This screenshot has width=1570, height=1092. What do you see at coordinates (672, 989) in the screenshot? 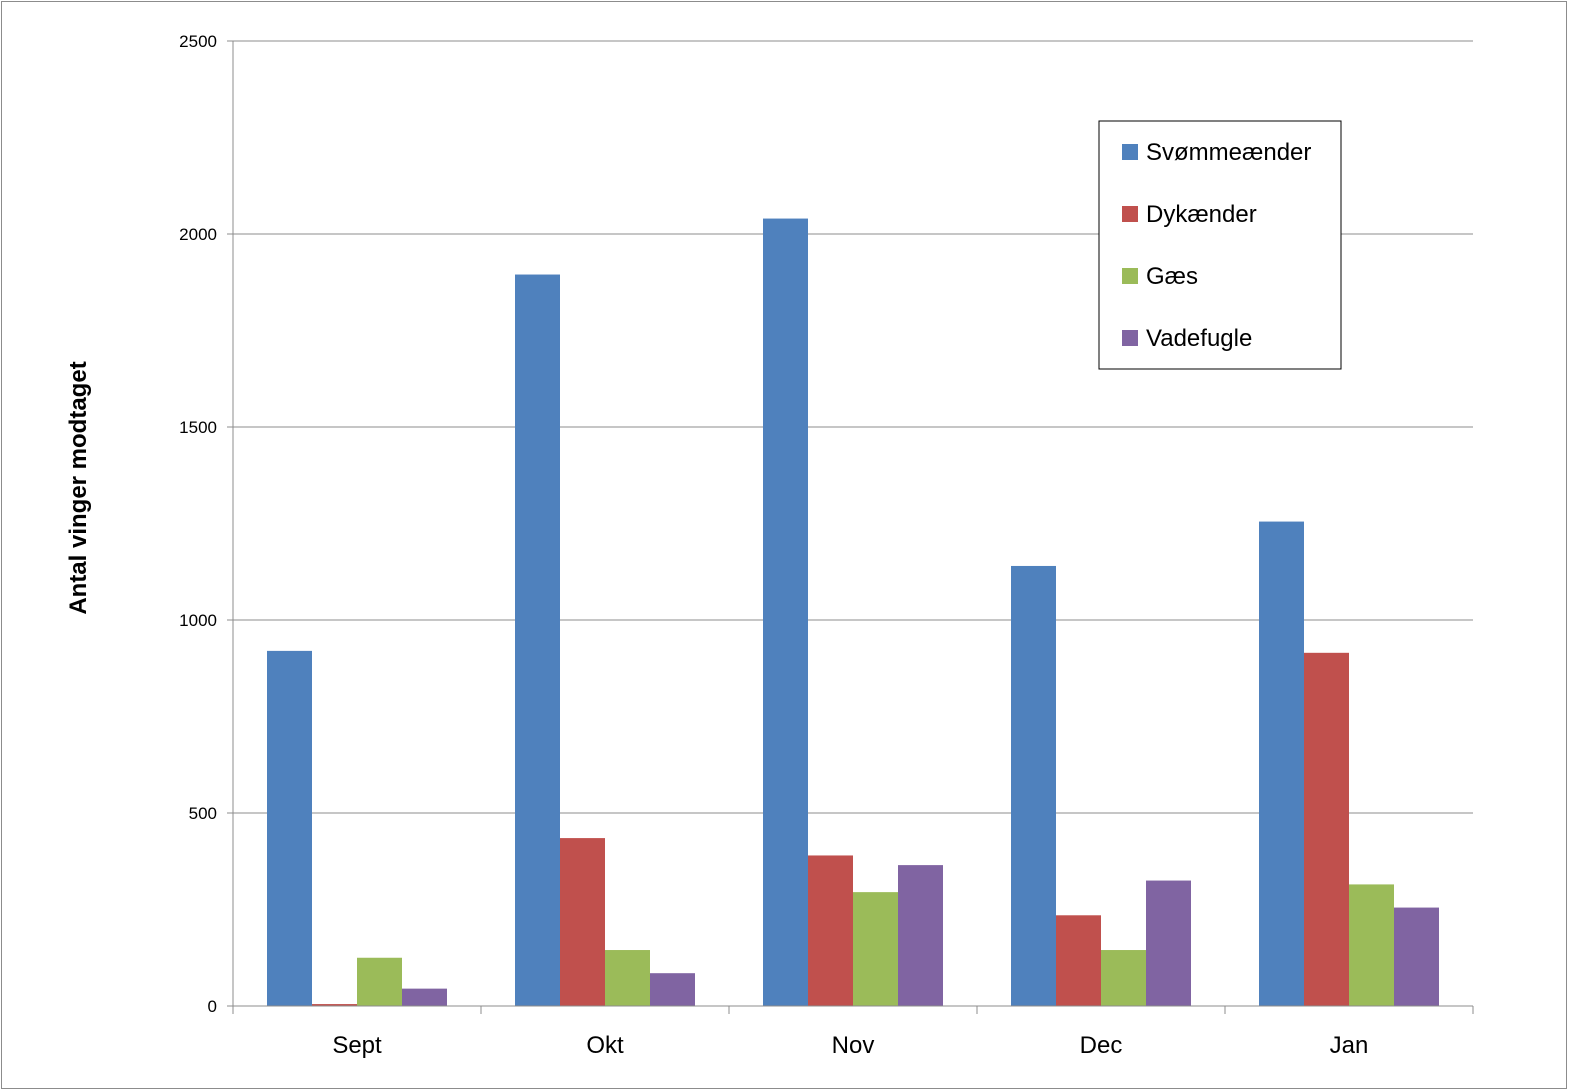
I see `bar-vadefugle-okt` at bounding box center [672, 989].